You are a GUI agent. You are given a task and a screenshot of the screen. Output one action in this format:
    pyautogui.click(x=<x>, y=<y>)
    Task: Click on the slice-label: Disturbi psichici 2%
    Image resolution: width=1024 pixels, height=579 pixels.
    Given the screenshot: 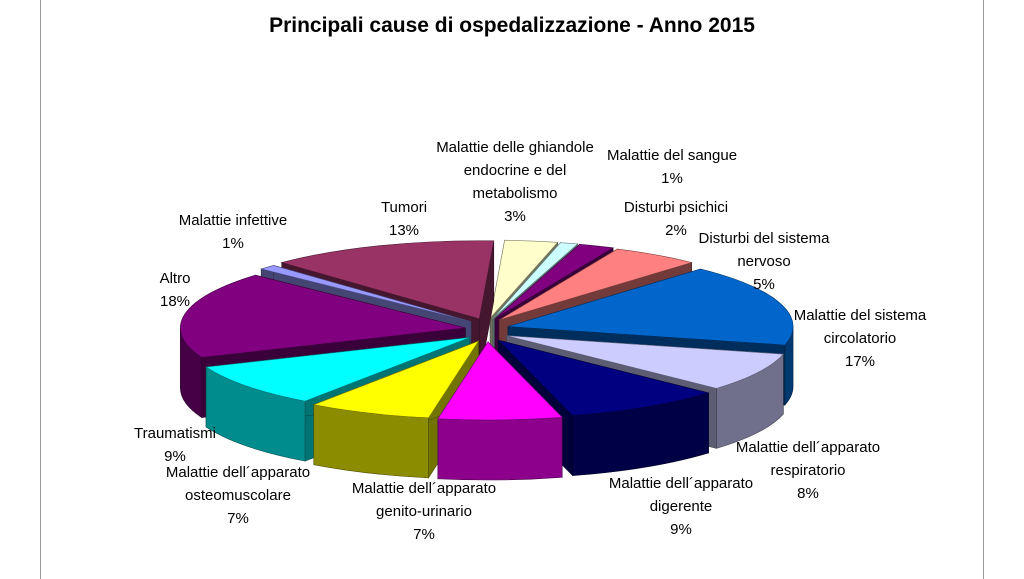 What is the action you would take?
    pyautogui.click(x=676, y=219)
    